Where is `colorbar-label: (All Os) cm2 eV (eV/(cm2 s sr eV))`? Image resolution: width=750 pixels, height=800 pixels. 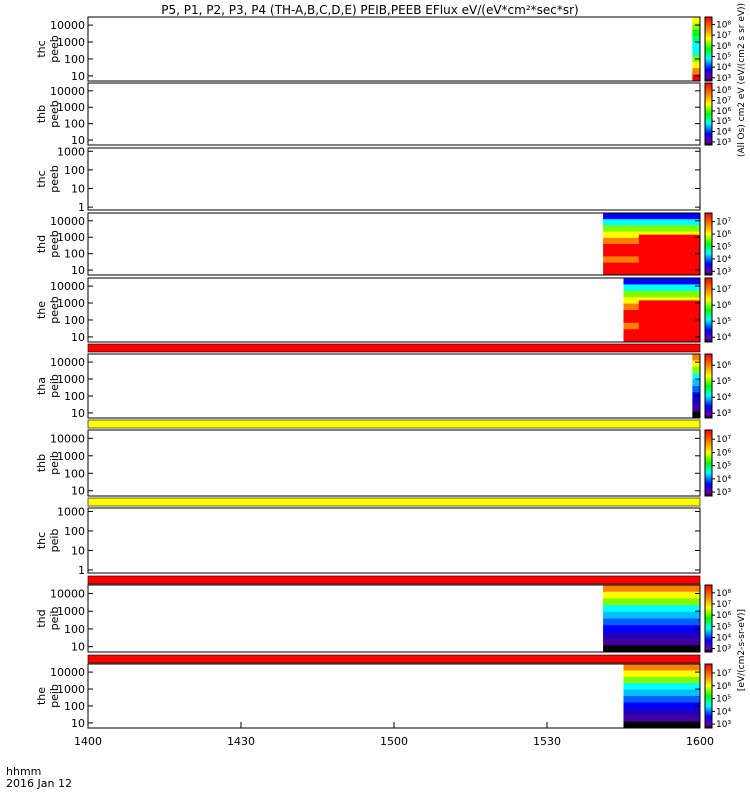
colorbar-label: (All Os) cm2 eV (eV/(cm2 s sr eV)) is located at coordinates (742, 80).